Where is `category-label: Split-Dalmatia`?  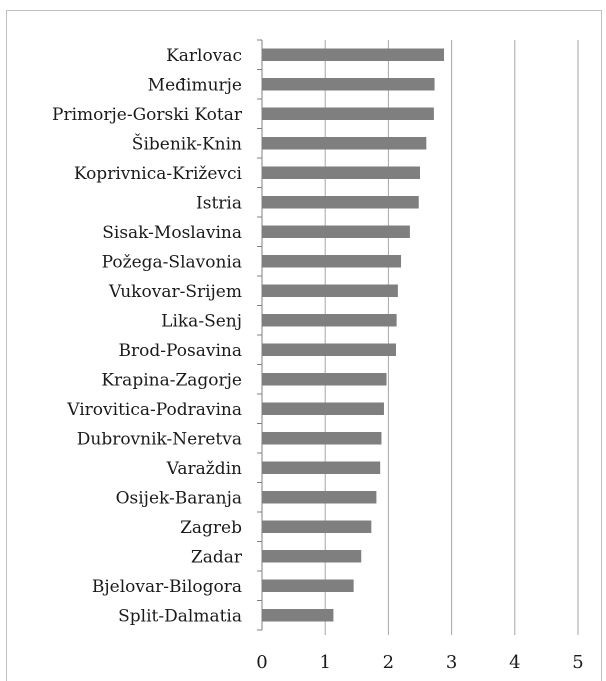
category-label: Split-Dalmatia is located at coordinates (180, 616).